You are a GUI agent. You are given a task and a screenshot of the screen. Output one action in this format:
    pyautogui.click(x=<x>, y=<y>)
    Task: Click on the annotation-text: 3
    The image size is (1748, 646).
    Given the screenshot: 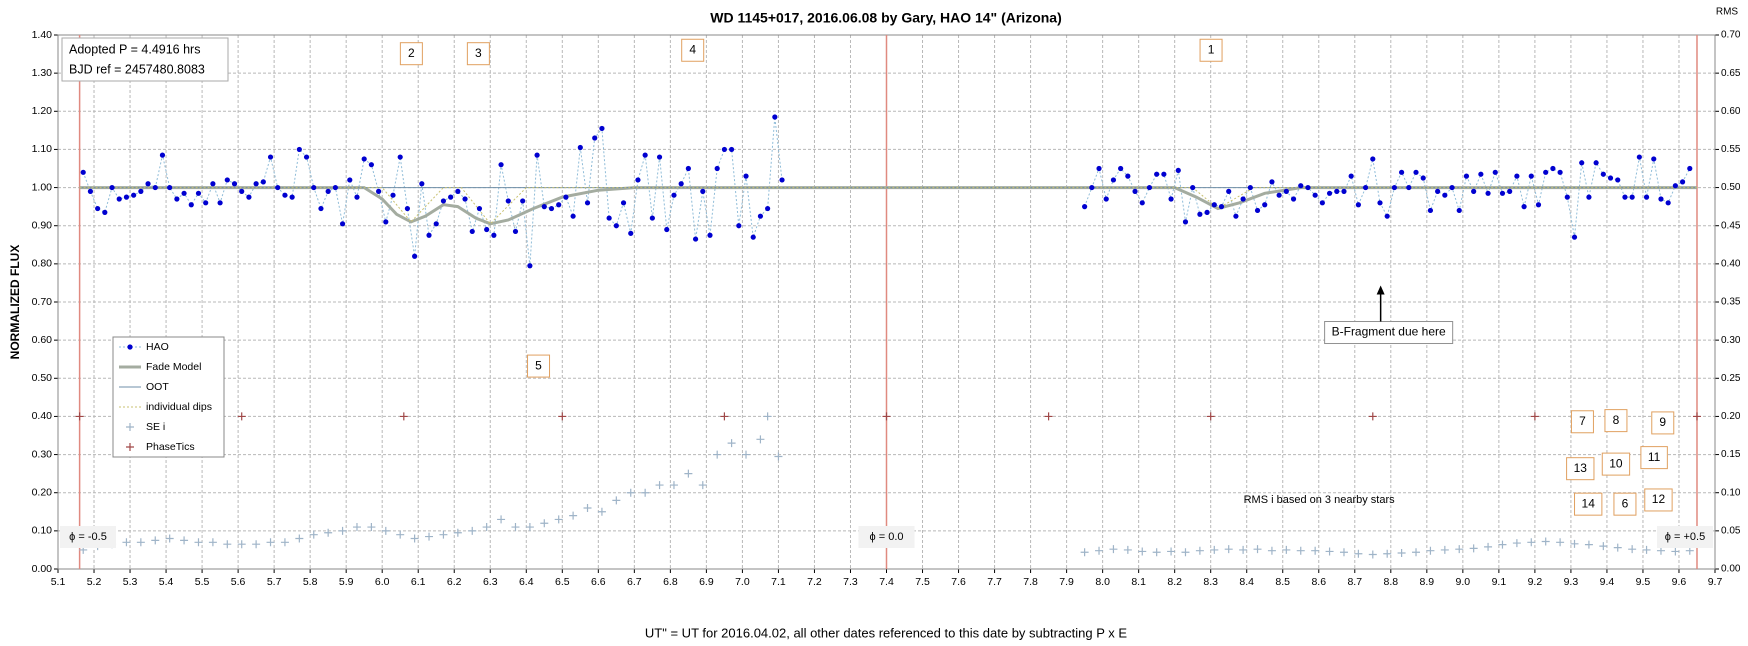 What is the action you would take?
    pyautogui.click(x=478, y=53)
    